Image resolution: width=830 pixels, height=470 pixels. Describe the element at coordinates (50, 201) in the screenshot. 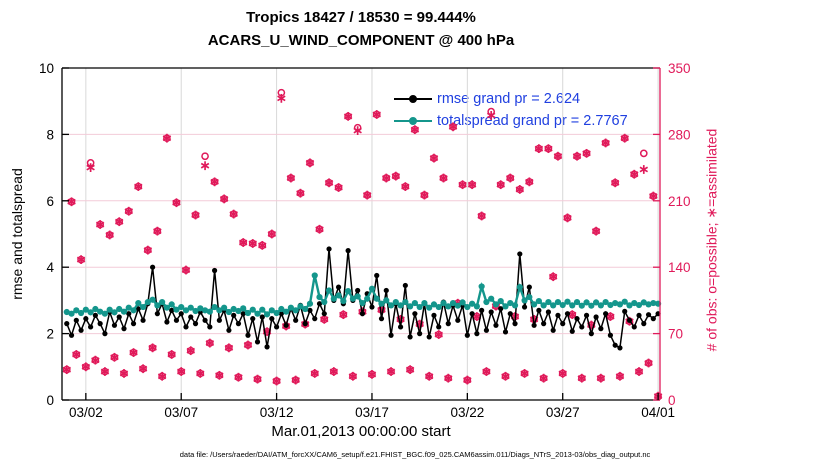

I see `y-left-tick-label: 6` at that location.